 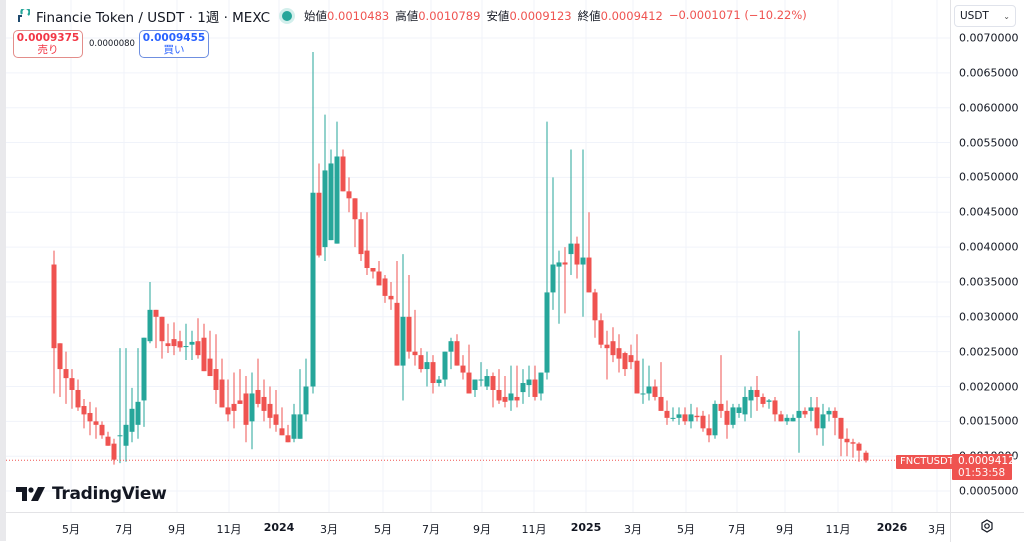 I want to click on currency-select: USDT ⌄, so click(x=985, y=16).